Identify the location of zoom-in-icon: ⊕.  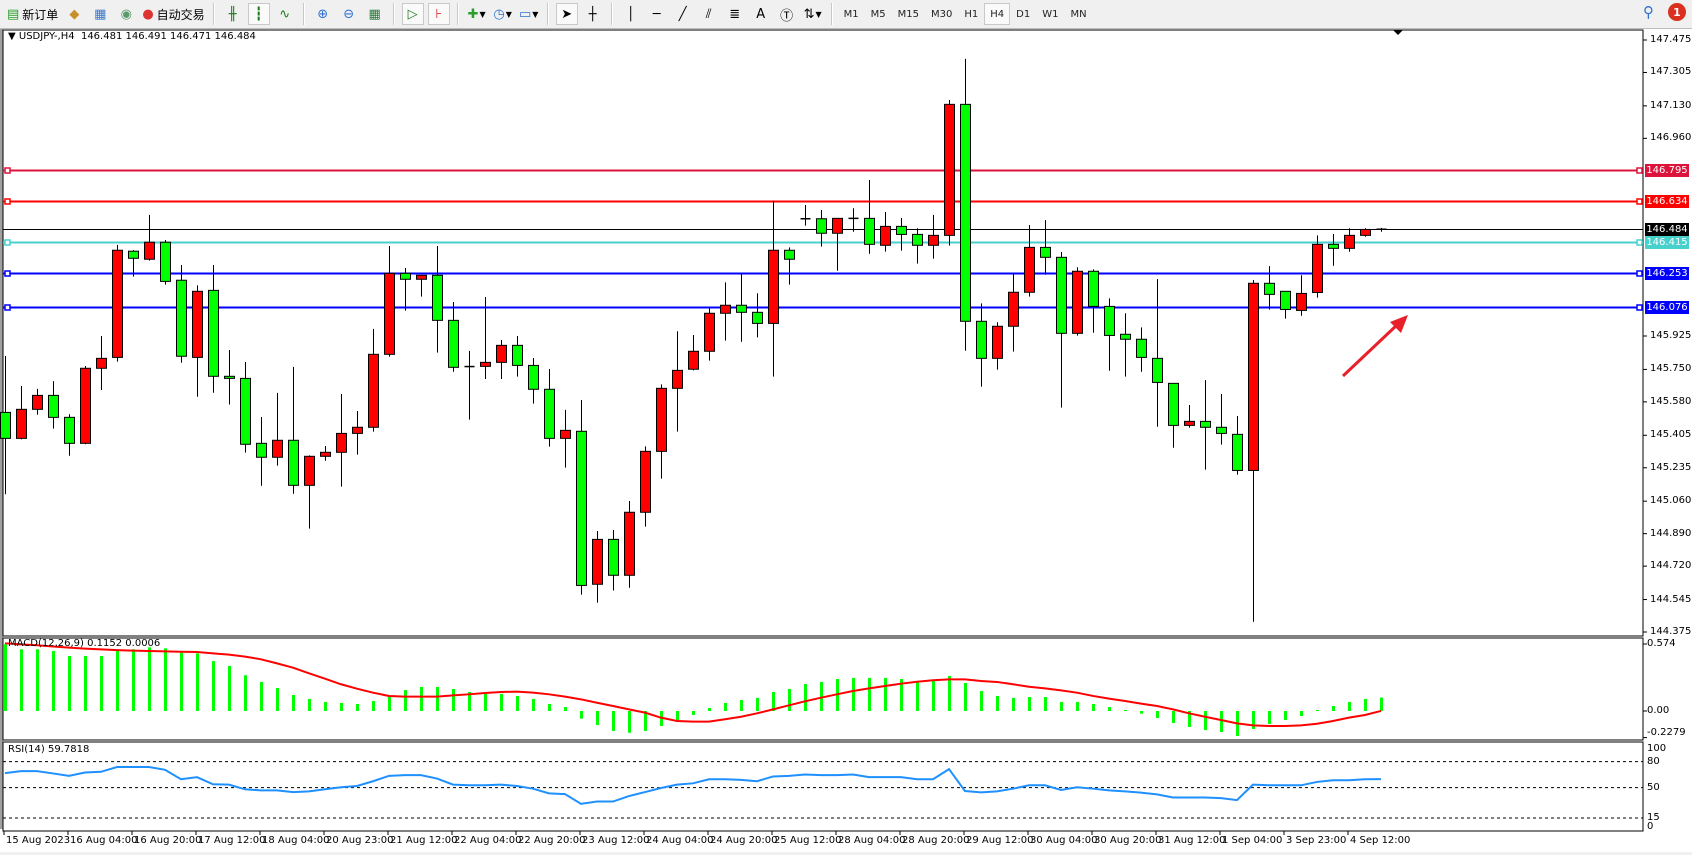
(323, 14).